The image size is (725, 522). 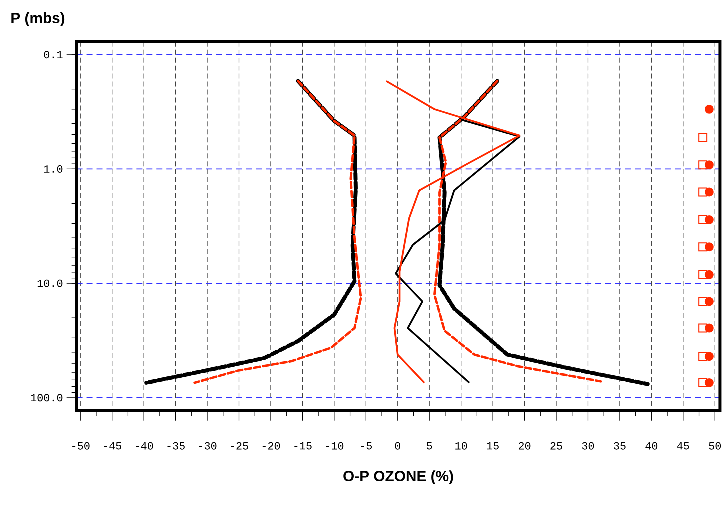 What do you see at coordinates (397, 446) in the screenshot?
I see `x-tick-label: 0` at bounding box center [397, 446].